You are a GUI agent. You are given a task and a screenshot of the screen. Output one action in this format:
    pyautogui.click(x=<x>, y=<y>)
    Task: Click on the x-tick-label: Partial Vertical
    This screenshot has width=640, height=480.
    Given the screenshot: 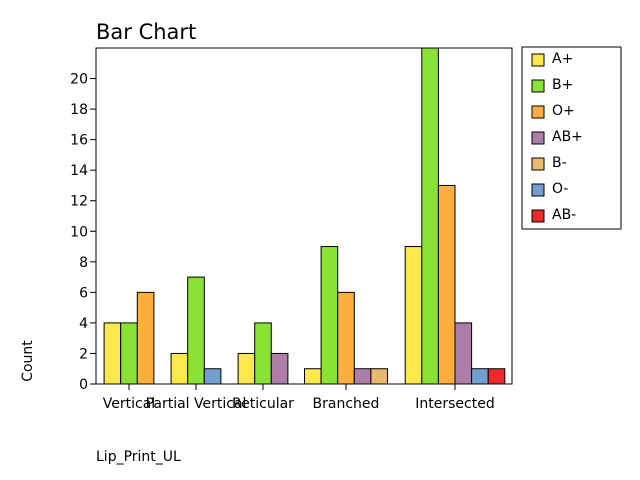 What is the action you would take?
    pyautogui.click(x=196, y=404)
    